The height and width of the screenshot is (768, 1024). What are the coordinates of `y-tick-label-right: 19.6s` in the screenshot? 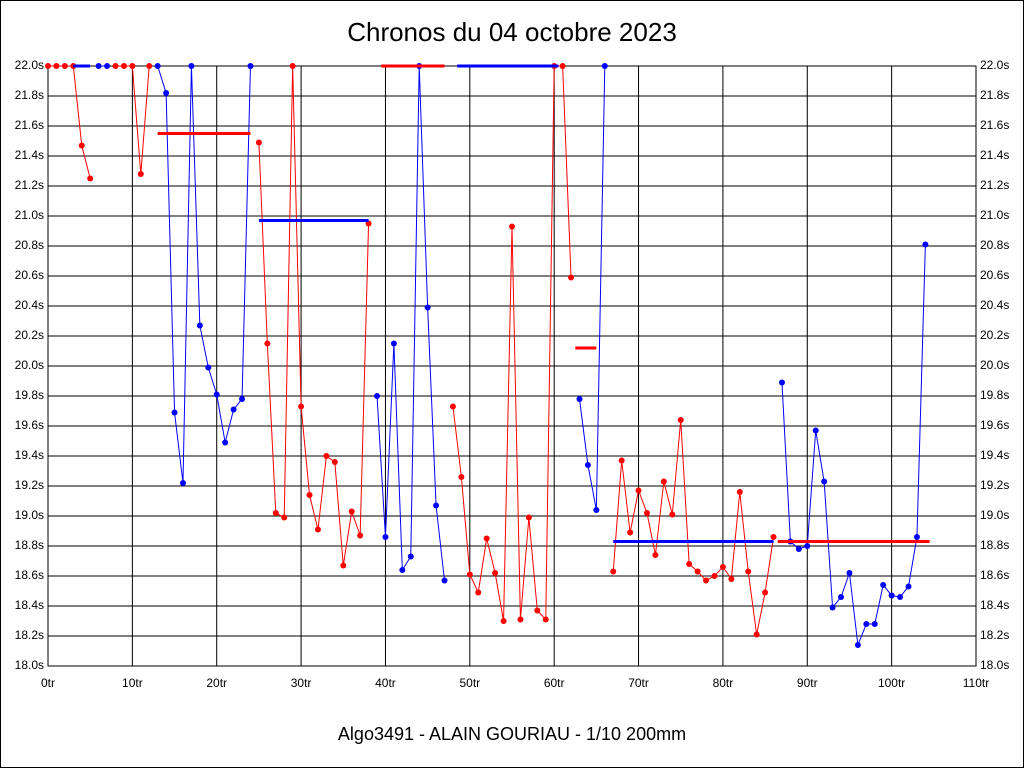 It's located at (994, 425).